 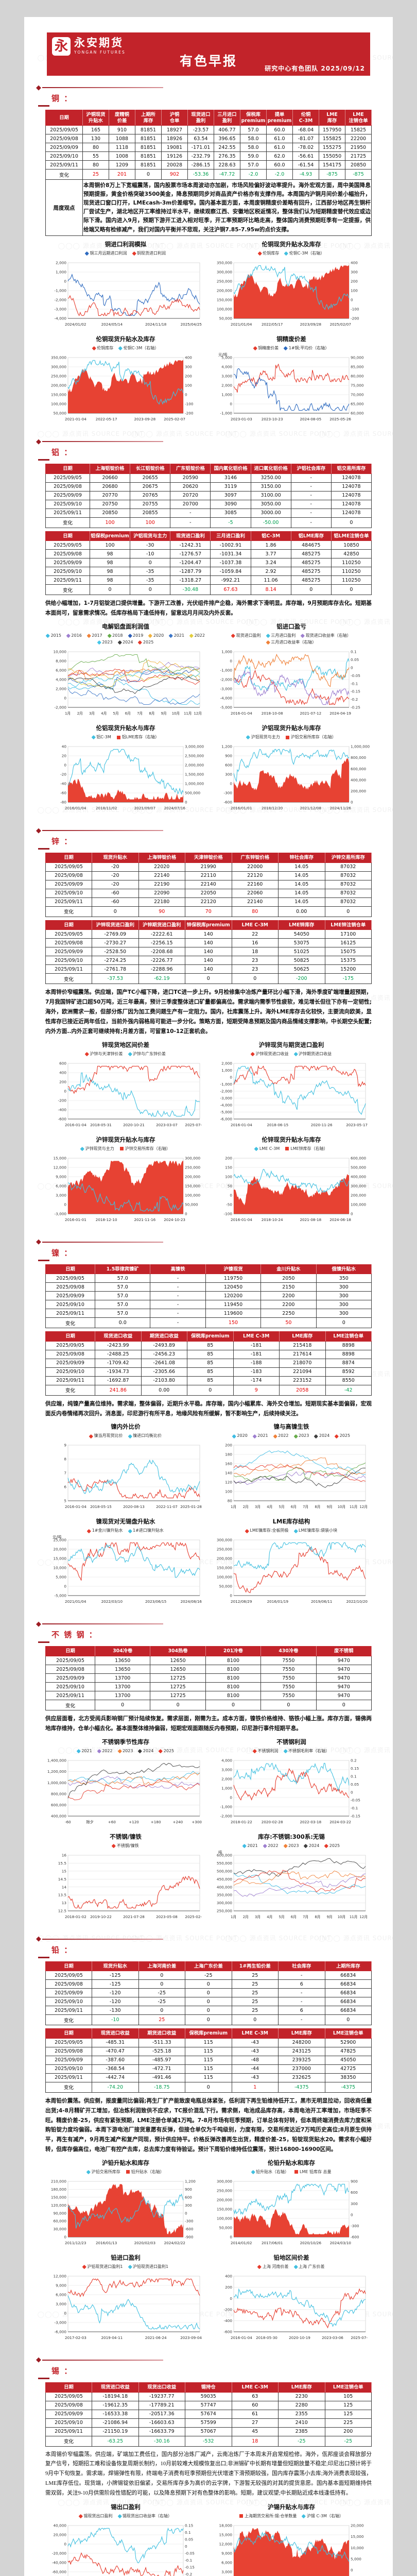 What do you see at coordinates (177, 1822) in the screenshot?
I see `svg-el: +240` at bounding box center [177, 1822].